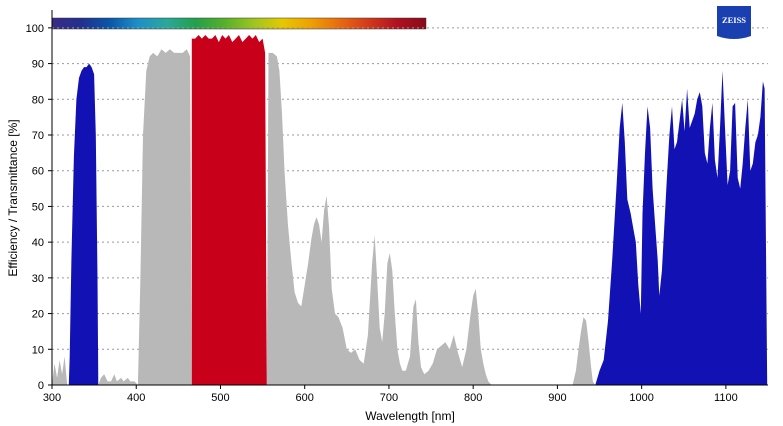 This screenshot has width=783, height=426. What do you see at coordinates (305, 398) in the screenshot?
I see `x-tick-label-600: 600` at bounding box center [305, 398].